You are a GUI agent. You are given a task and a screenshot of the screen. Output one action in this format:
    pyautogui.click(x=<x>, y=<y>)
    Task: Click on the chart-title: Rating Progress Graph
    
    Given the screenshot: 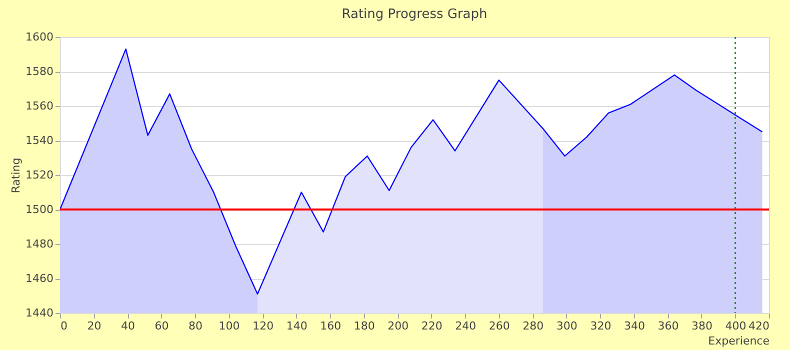 What is the action you would take?
    pyautogui.click(x=415, y=14)
    